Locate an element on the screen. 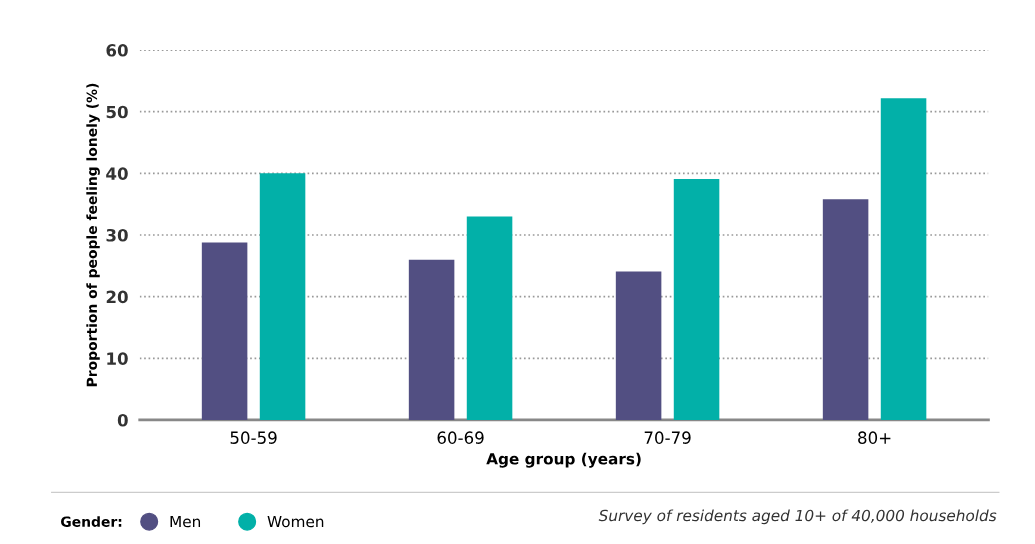 This screenshot has width=1035, height=544. y-tick-label: 50 is located at coordinates (117, 112).